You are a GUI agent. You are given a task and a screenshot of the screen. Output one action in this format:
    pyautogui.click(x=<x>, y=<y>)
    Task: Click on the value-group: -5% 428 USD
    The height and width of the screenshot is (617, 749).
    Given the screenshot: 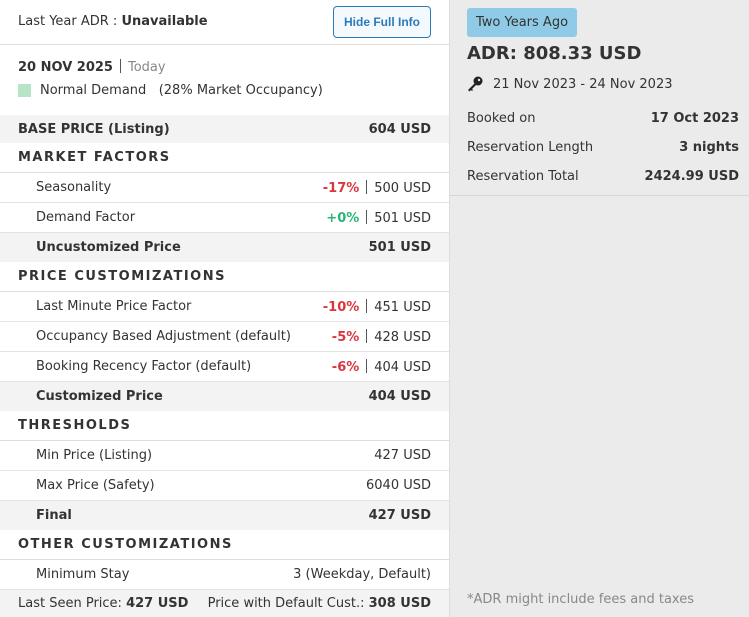 What is the action you would take?
    pyautogui.click(x=381, y=336)
    